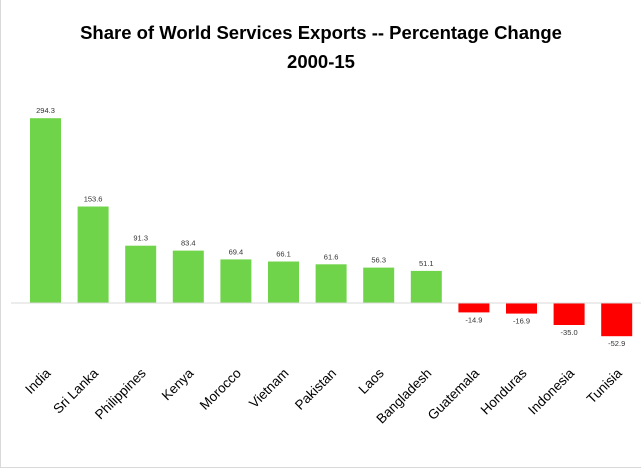  What do you see at coordinates (331, 283) in the screenshot?
I see `bar-pakistan` at bounding box center [331, 283].